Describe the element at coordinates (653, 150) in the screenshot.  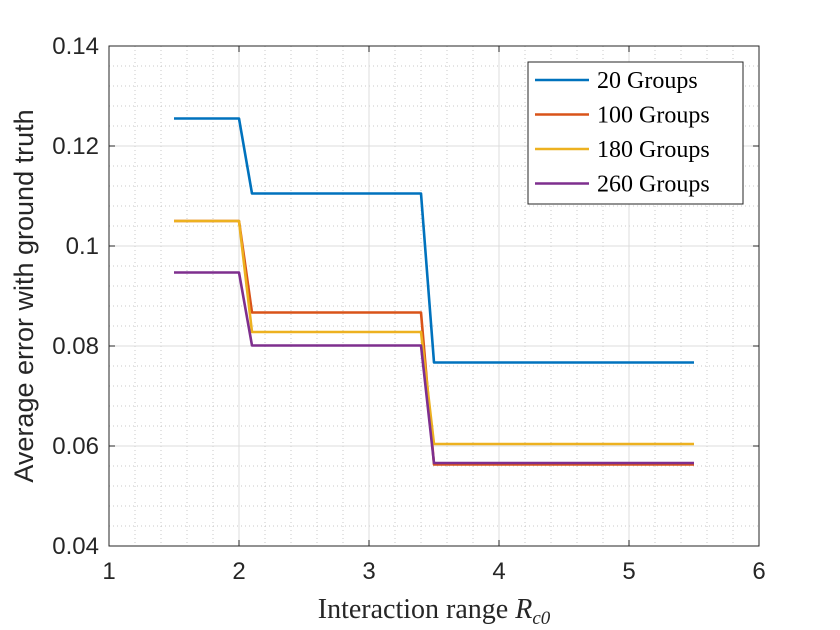
I see `legend-label-3: 180 Groups` at that location.